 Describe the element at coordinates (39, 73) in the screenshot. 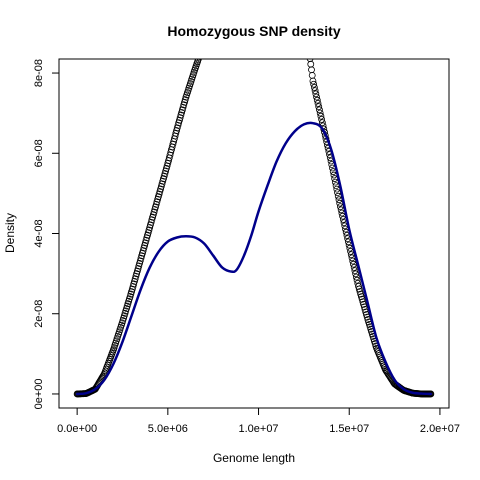

I see `y-tick-label: 8e-08` at that location.